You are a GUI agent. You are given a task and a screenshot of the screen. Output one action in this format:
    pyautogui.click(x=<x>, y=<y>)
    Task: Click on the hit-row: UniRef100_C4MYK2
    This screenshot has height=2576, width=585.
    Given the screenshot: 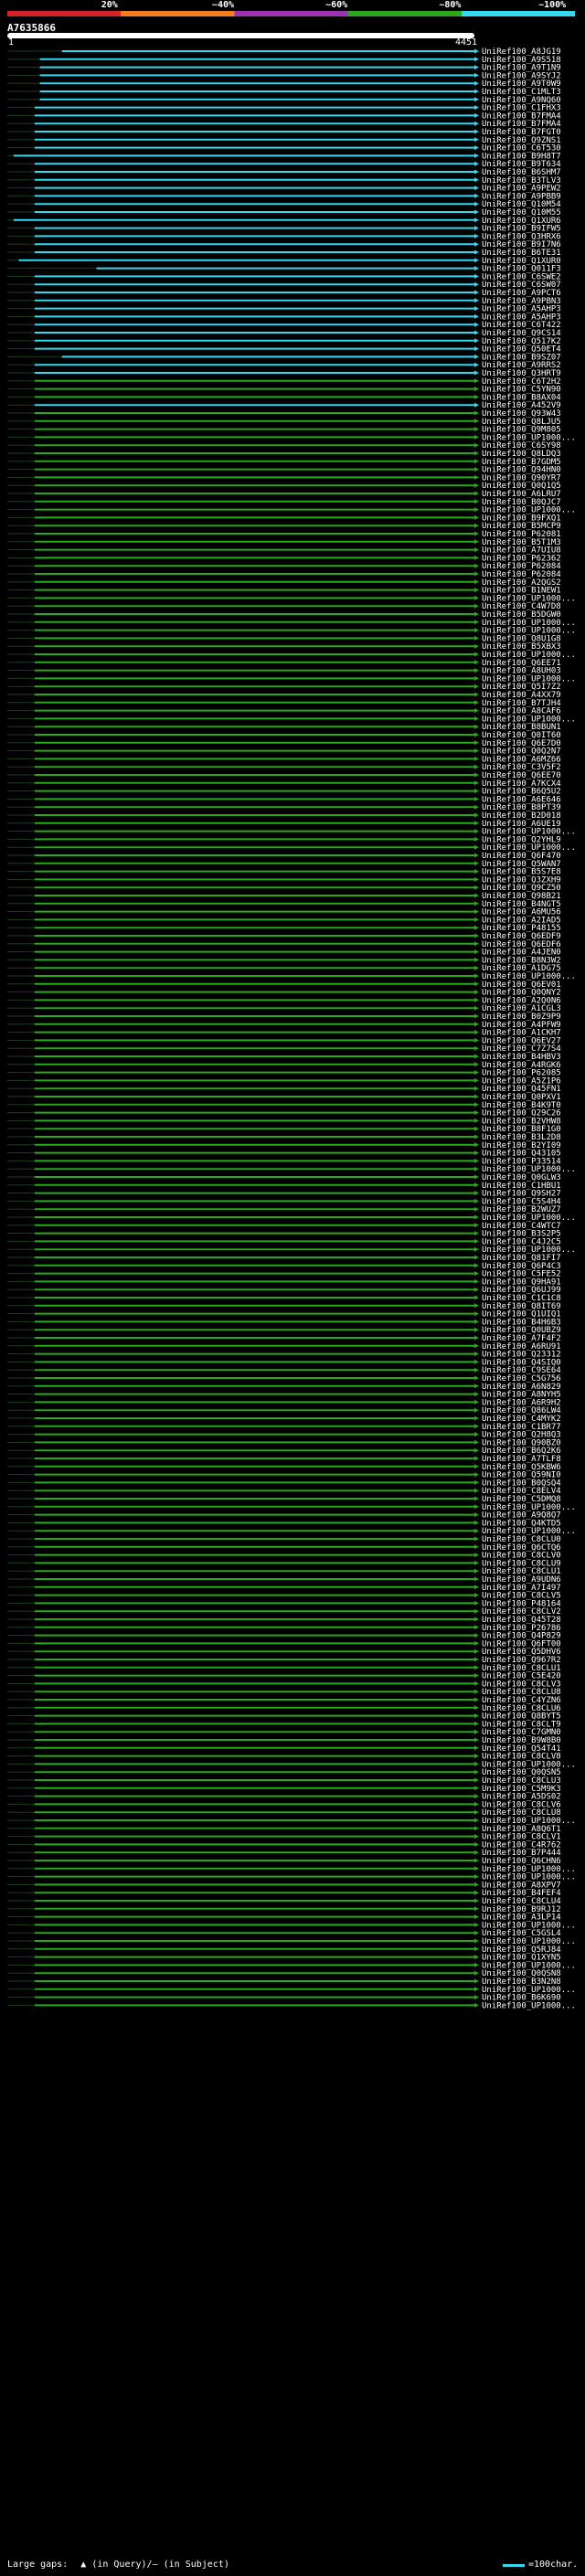 What is the action you would take?
    pyautogui.click(x=284, y=1419)
    